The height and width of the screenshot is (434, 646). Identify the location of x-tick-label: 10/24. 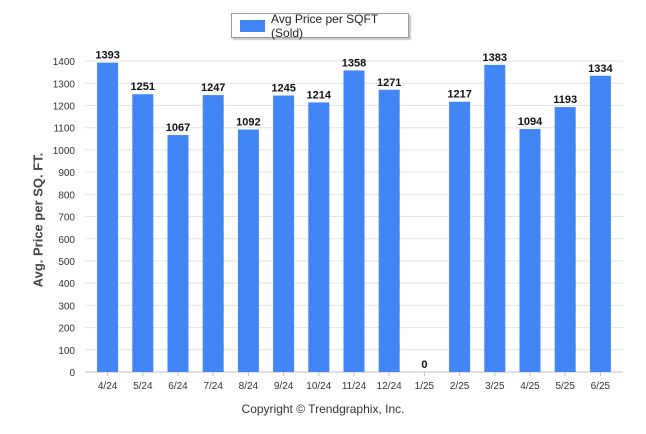
(318, 386).